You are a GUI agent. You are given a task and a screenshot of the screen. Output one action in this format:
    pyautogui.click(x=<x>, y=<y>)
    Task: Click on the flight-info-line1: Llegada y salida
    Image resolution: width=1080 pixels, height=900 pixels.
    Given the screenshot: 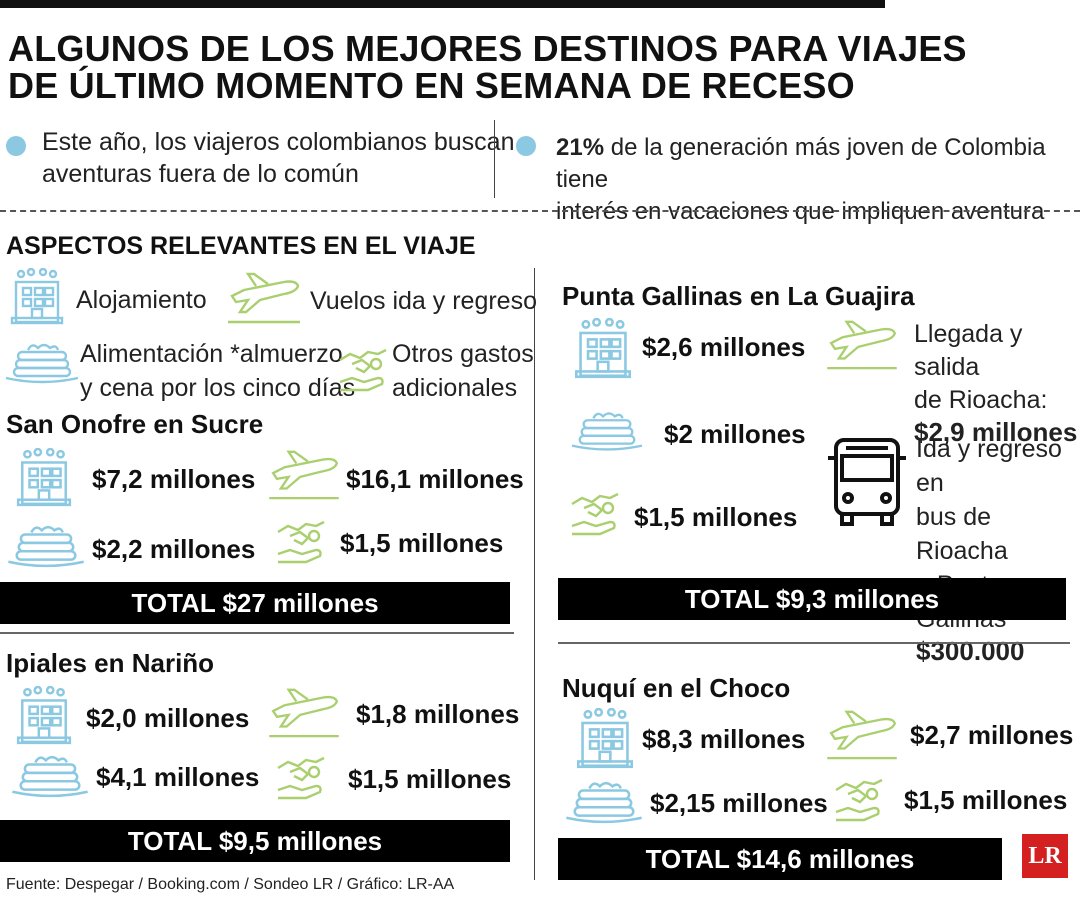 What is the action you would take?
    pyautogui.click(x=968, y=350)
    